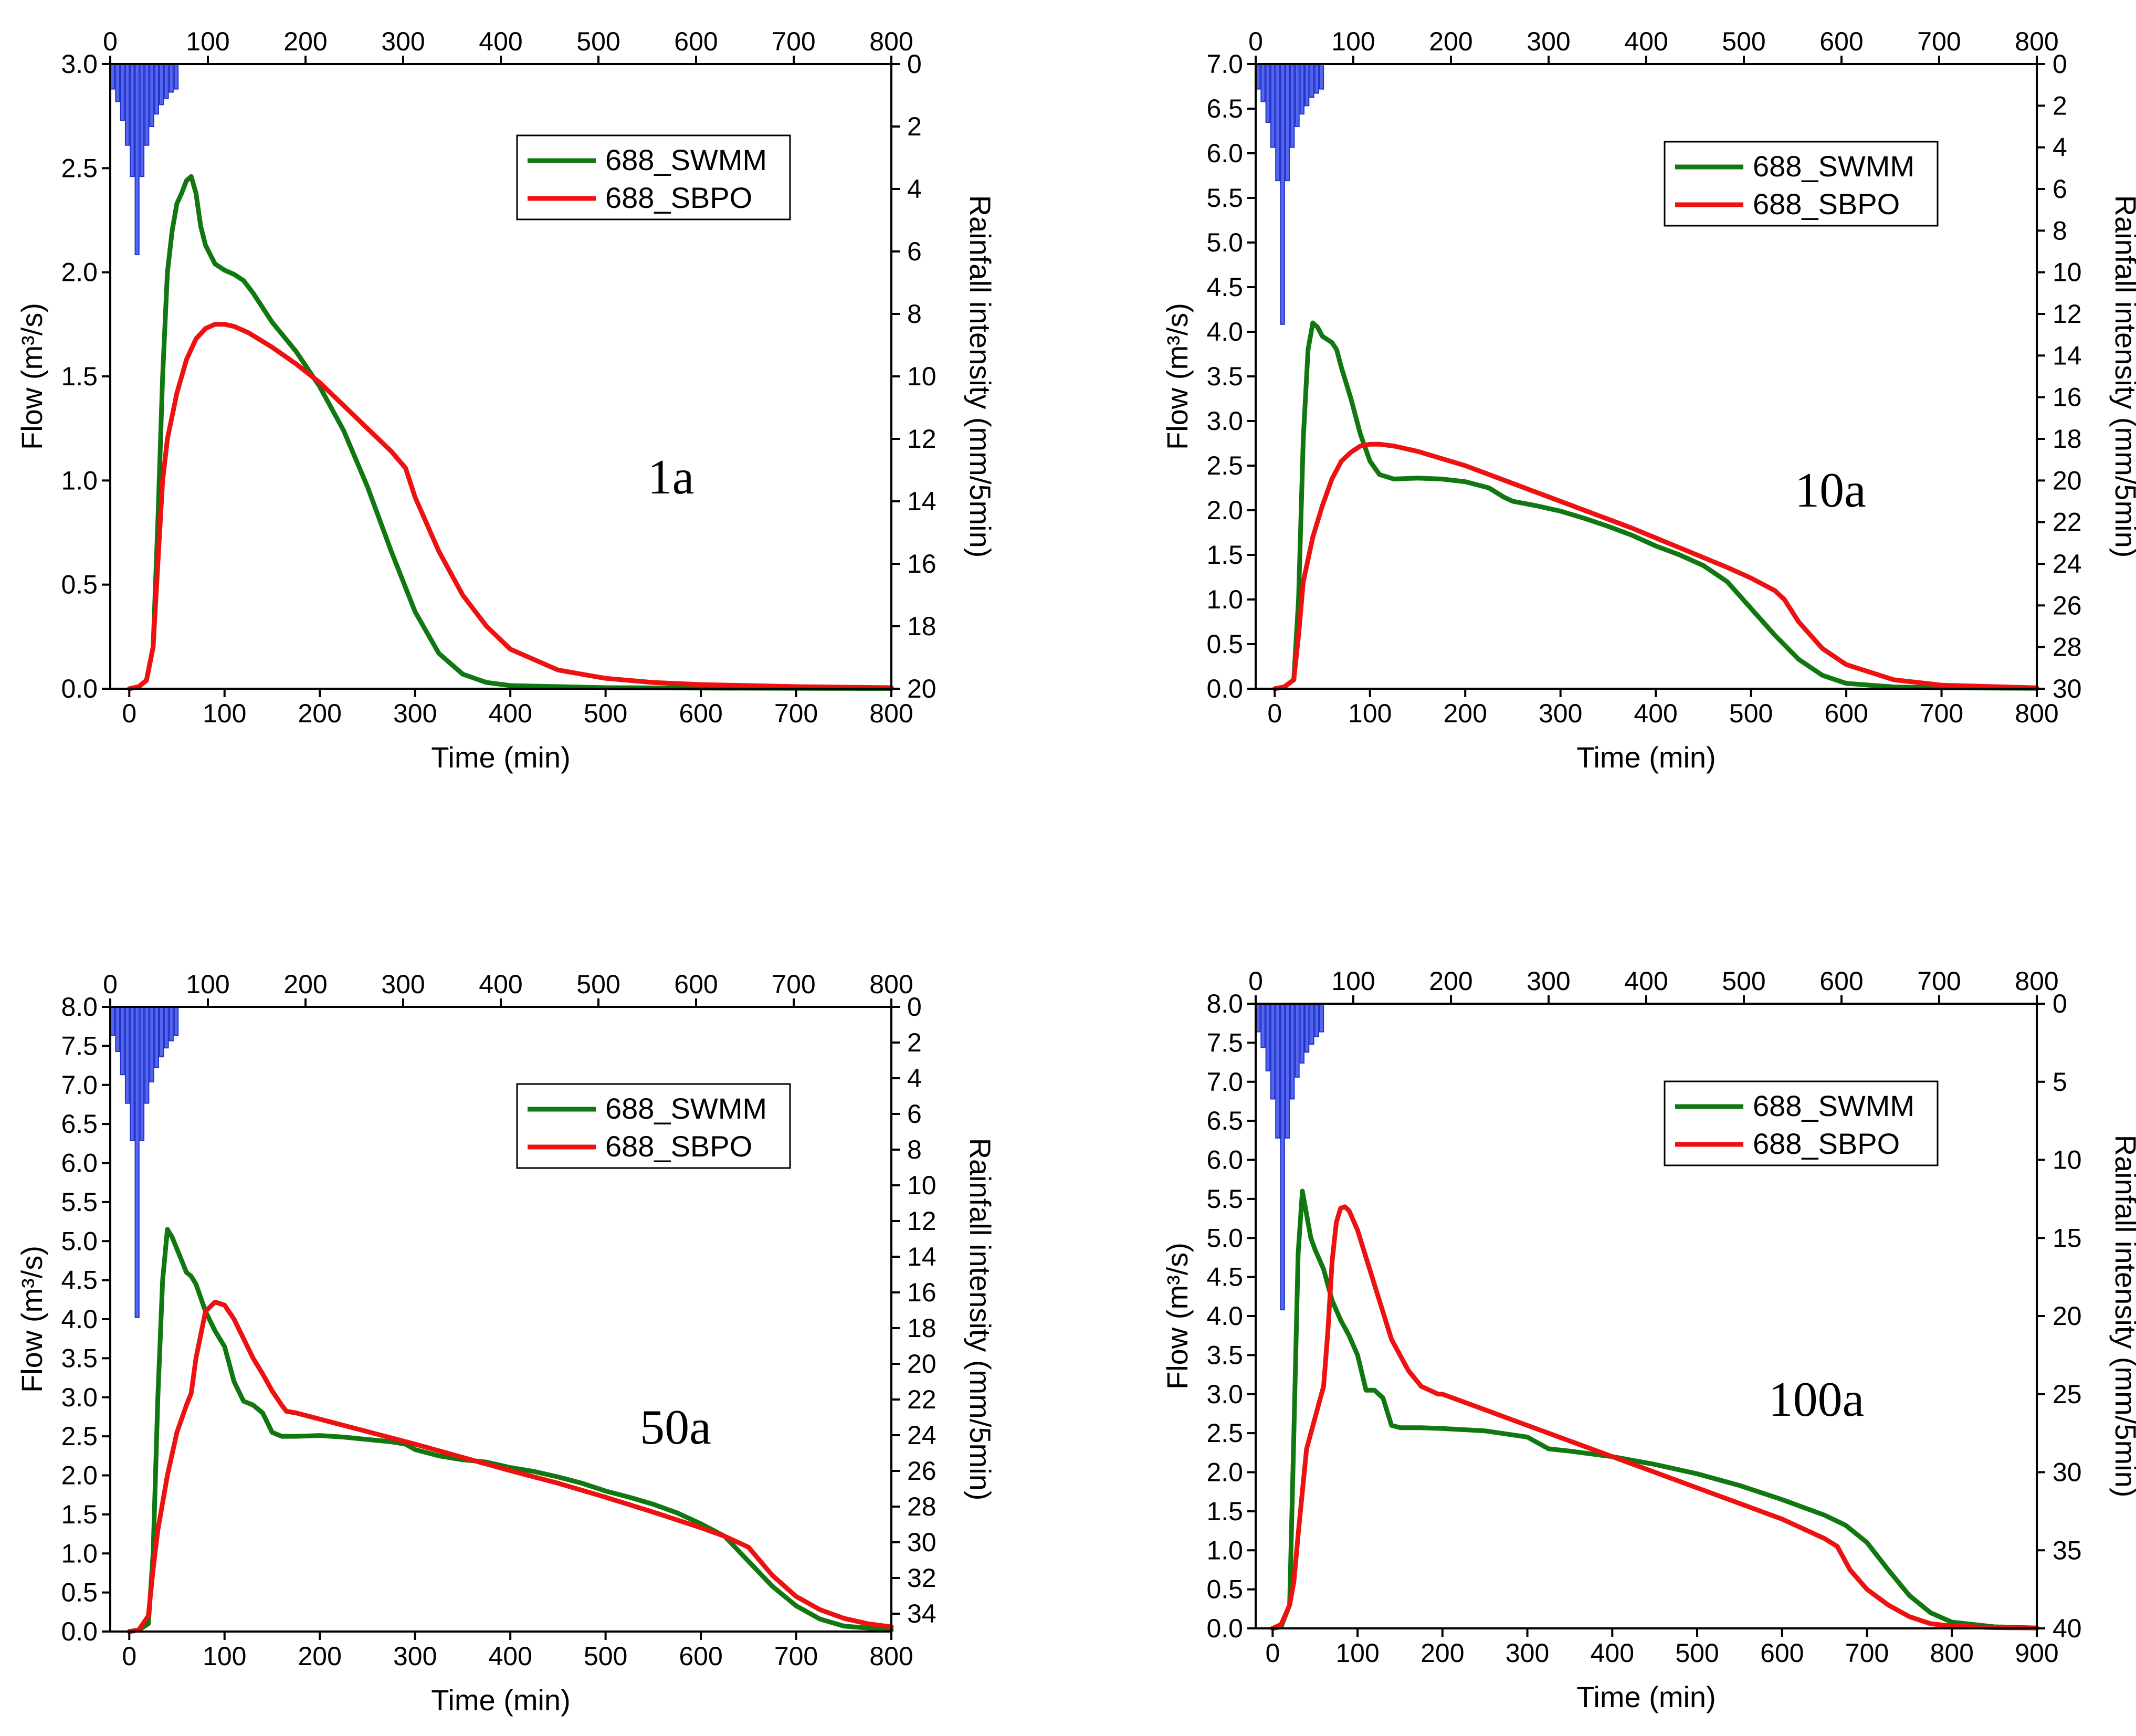 The width and height of the screenshot is (2136, 1736). What do you see at coordinates (1846, 713) in the screenshot?
I see `x-tick-label: 600` at bounding box center [1846, 713].